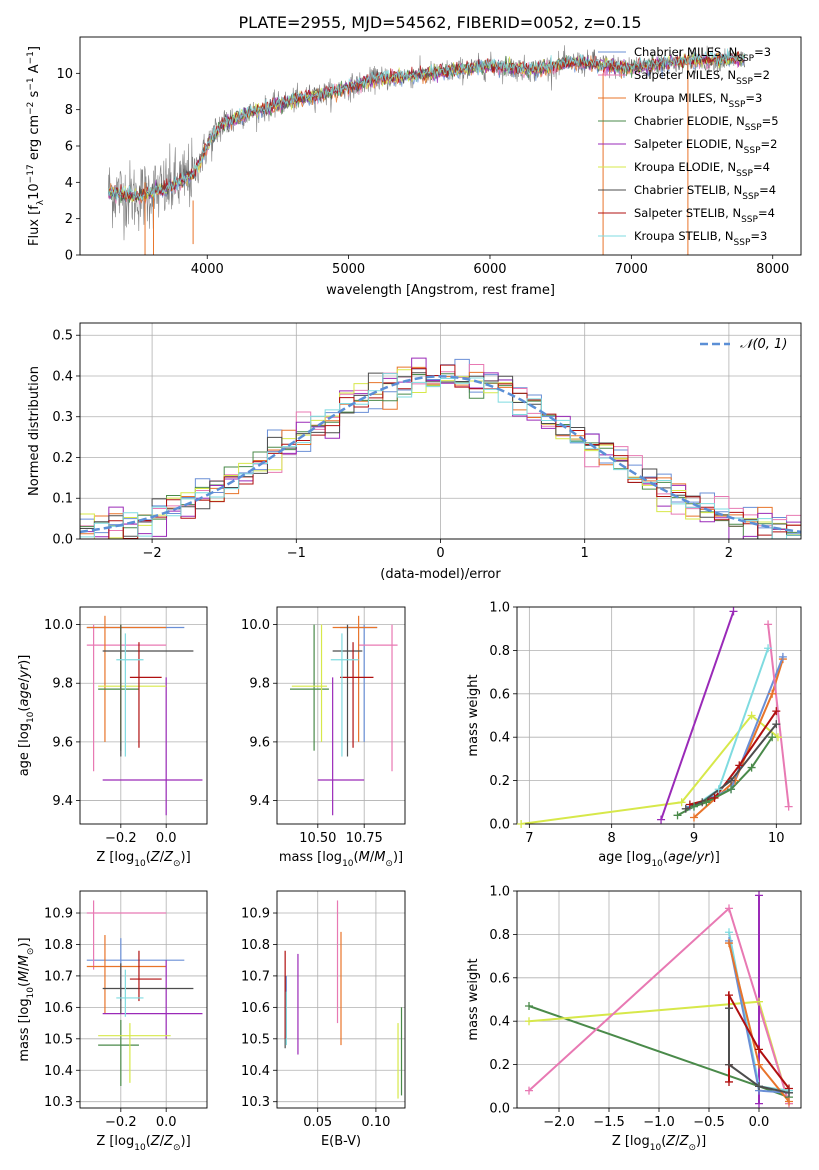 This screenshot has width=819, height=1170. Describe the element at coordinates (753, 98) in the screenshot. I see `legend-label-part: =3` at that location.